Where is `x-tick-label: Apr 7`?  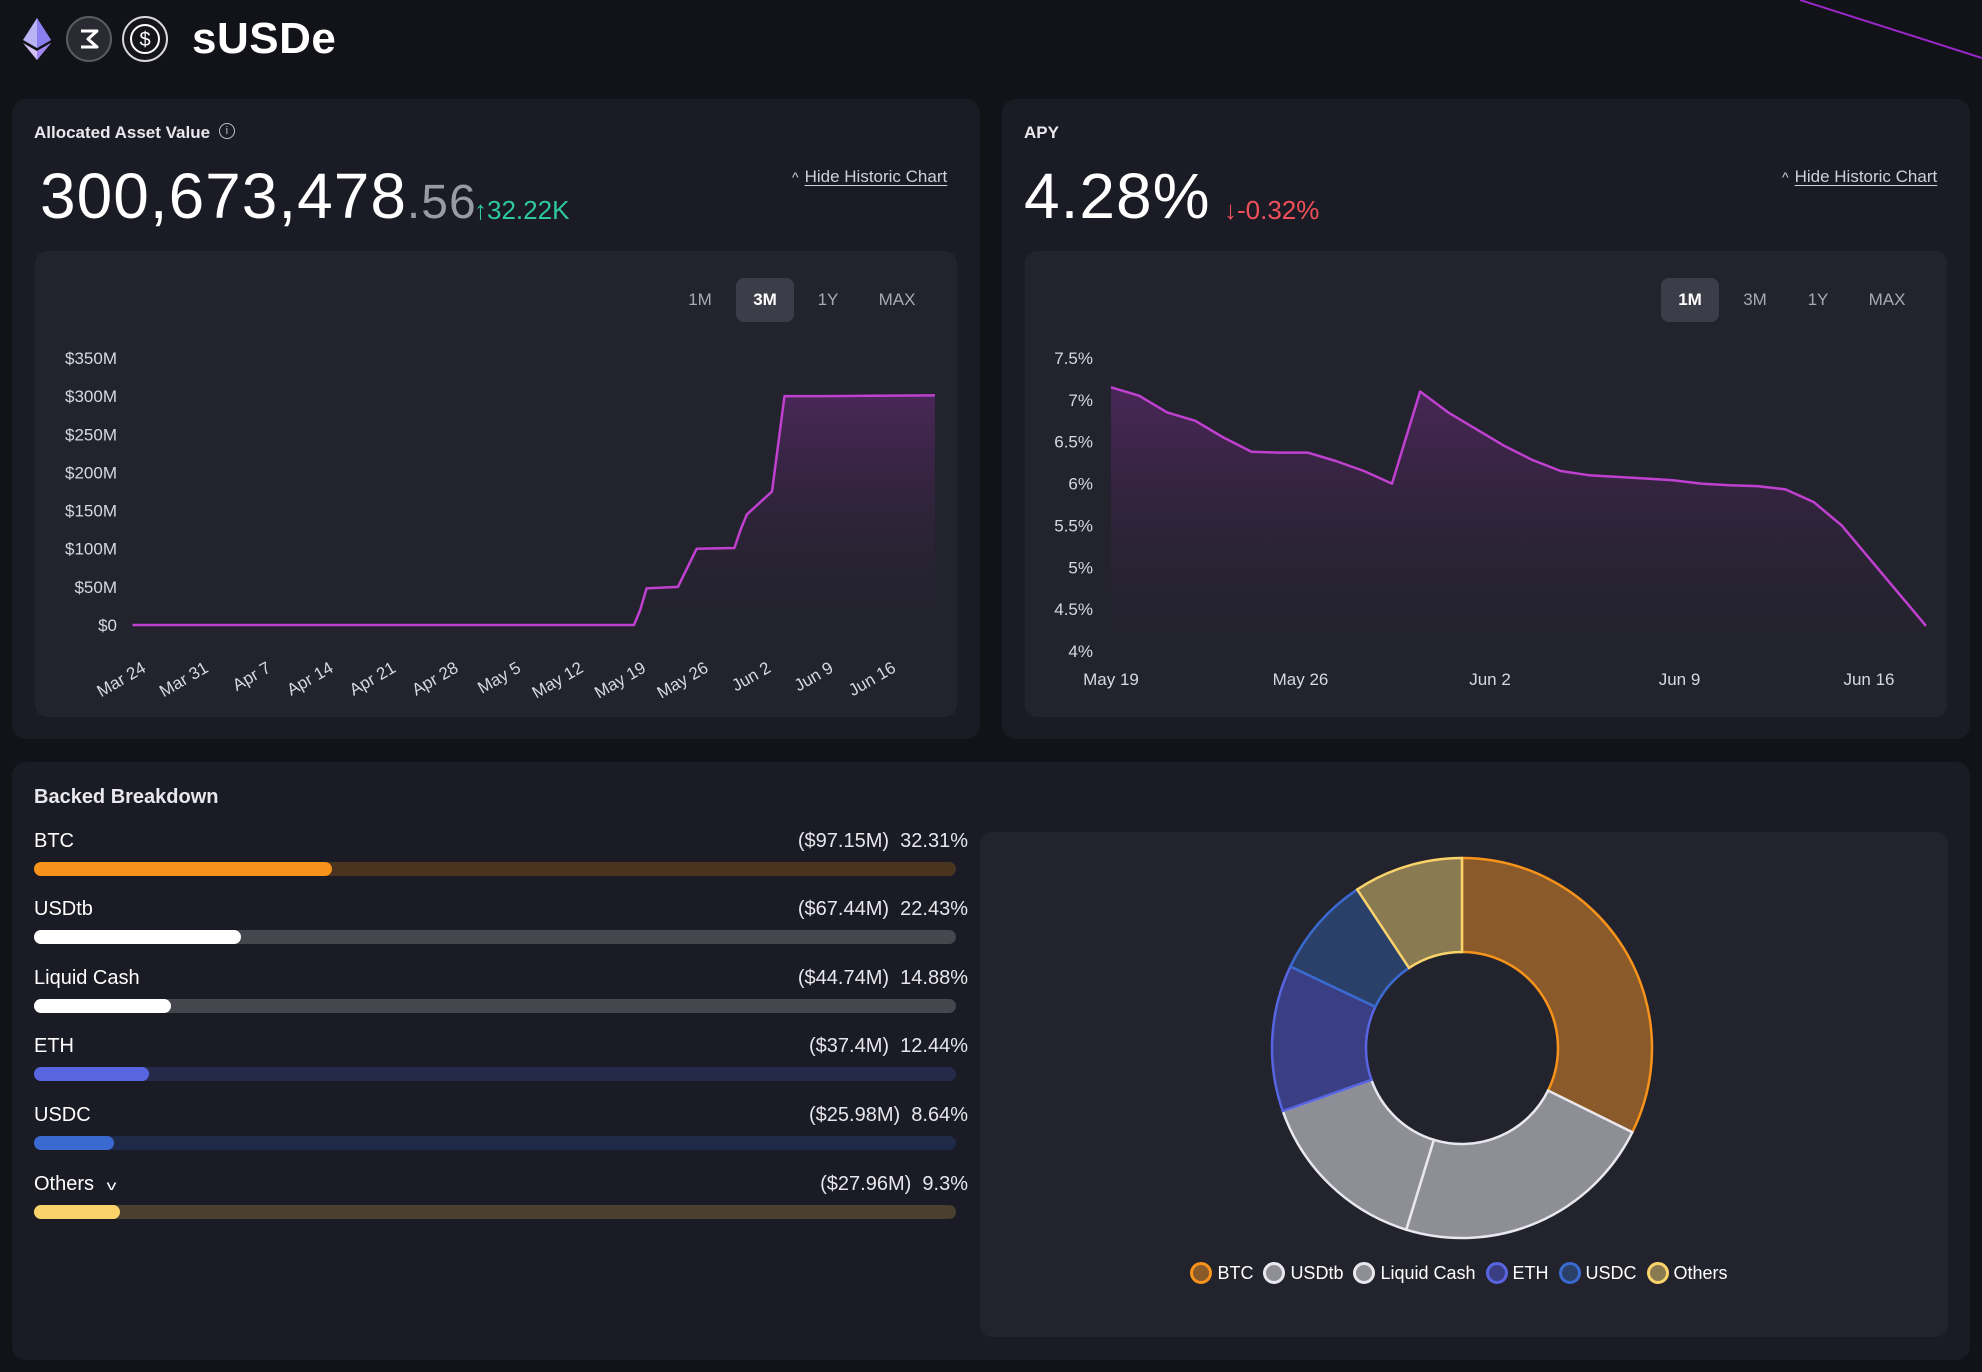
x-tick-label: Apr 7 is located at coordinates (251, 676).